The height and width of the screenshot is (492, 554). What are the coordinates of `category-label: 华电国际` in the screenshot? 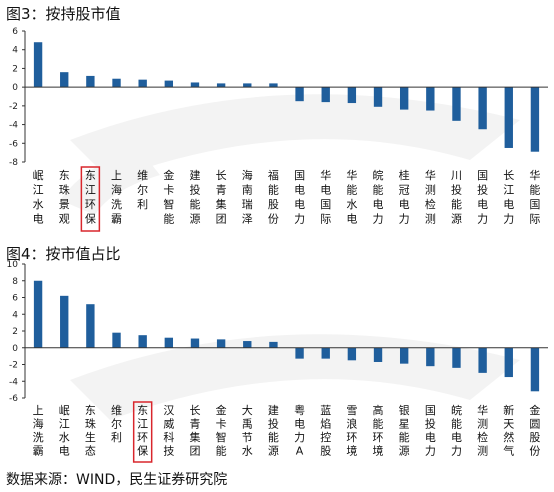 It's located at (325, 197).